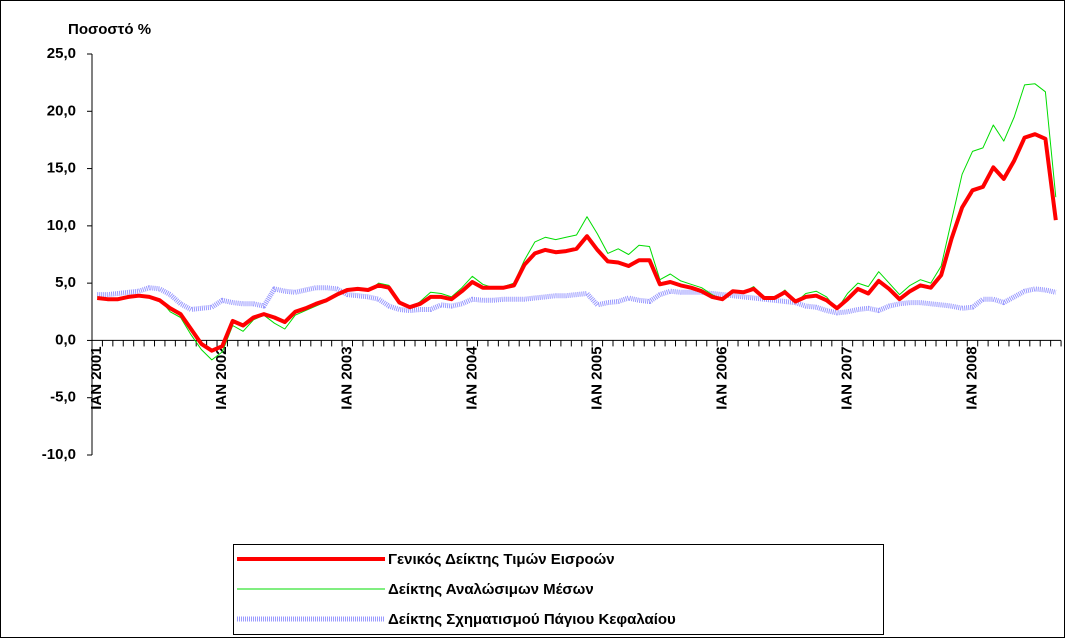 The width and height of the screenshot is (1066, 639). Describe the element at coordinates (471, 378) in the screenshot. I see `x-tick-label: ΙΑΝ 2004` at that location.